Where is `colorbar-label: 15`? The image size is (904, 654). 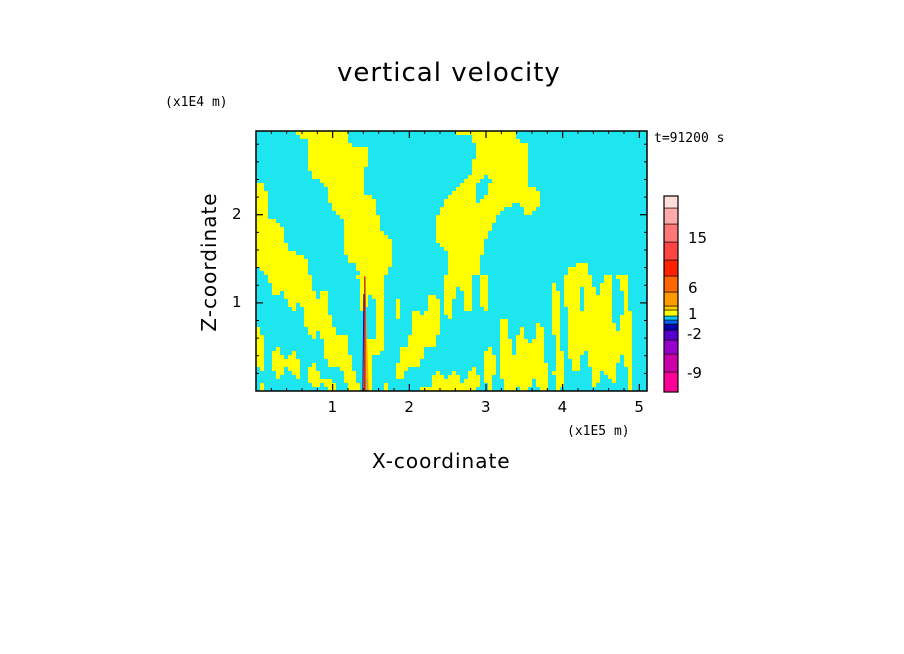 colorbar-label: 15 is located at coordinates (698, 238).